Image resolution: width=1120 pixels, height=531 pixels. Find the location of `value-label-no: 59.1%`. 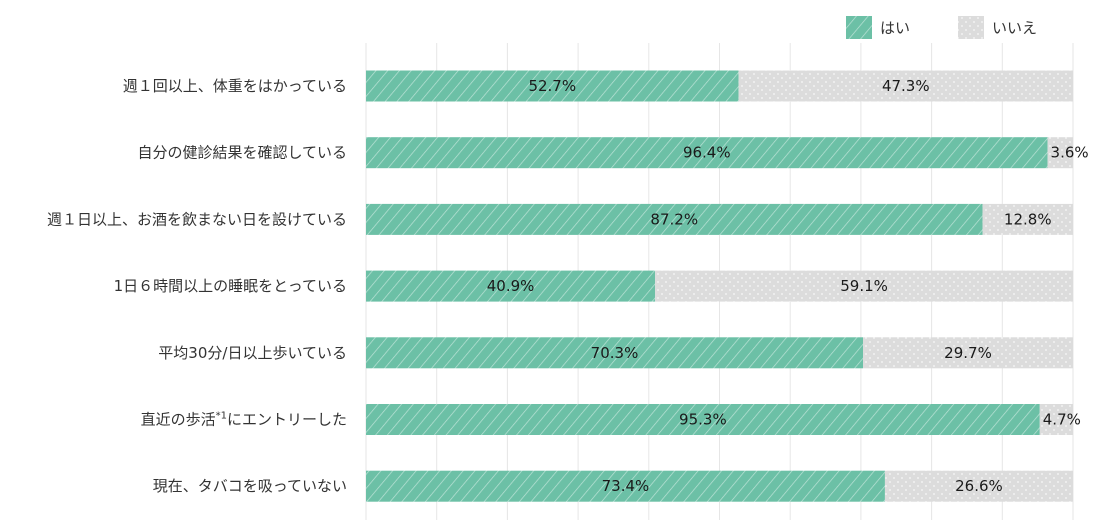

value-label-no: 59.1% is located at coordinates (864, 286).